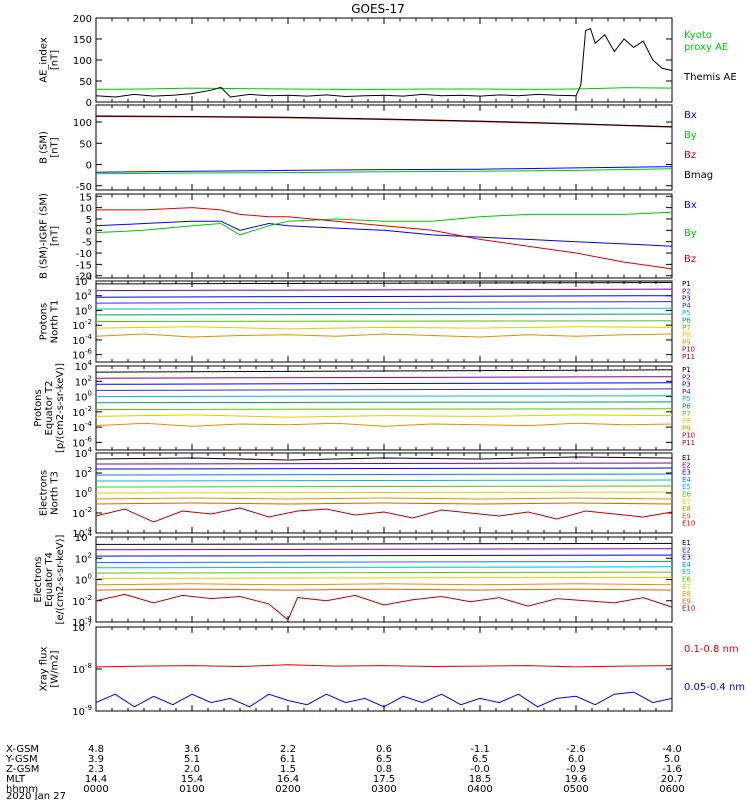 The width and height of the screenshot is (750, 800). What do you see at coordinates (21, 759) in the screenshot?
I see `orbit-row-label: Y-GSM` at bounding box center [21, 759].